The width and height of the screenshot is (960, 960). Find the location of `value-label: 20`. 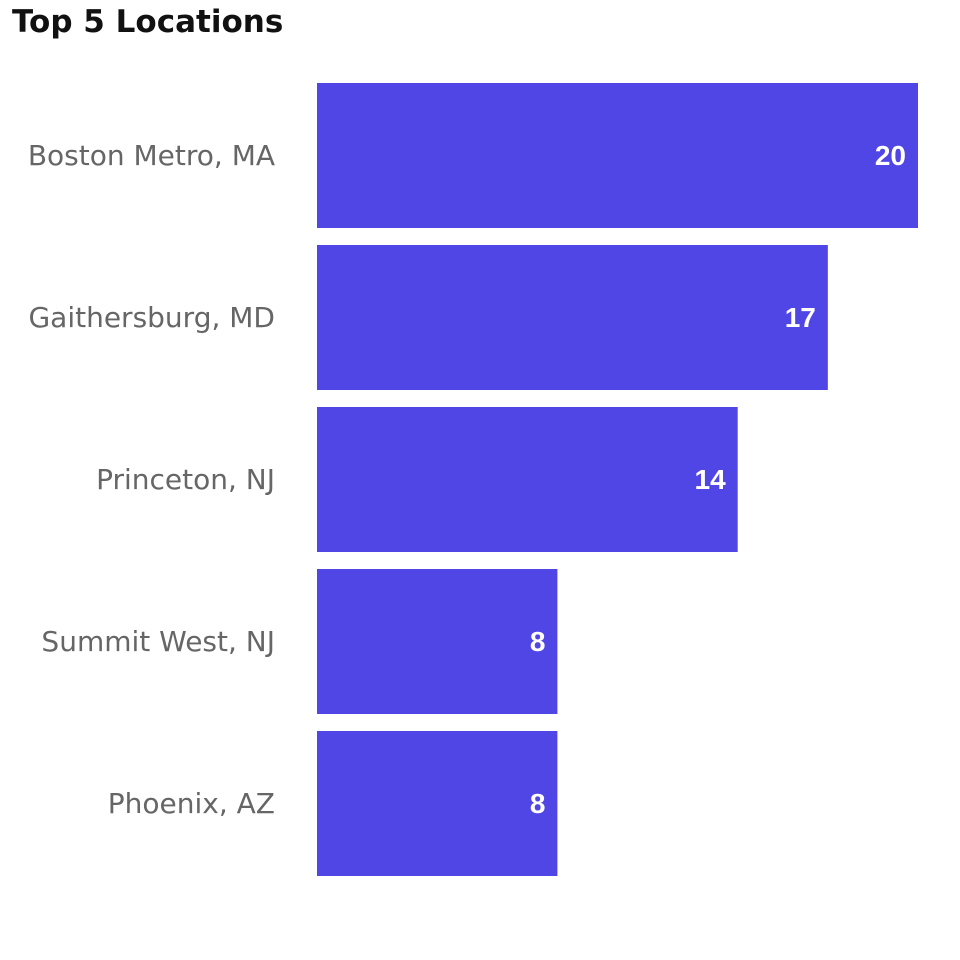

value-label: 20 is located at coordinates (890, 155).